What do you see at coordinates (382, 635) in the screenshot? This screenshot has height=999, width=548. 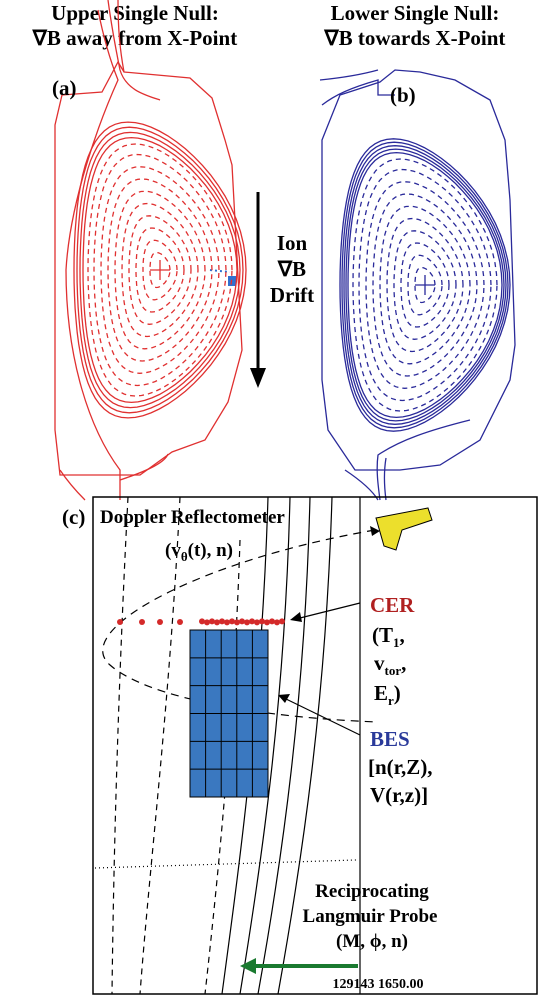 I see `text-part: (T` at bounding box center [382, 635].